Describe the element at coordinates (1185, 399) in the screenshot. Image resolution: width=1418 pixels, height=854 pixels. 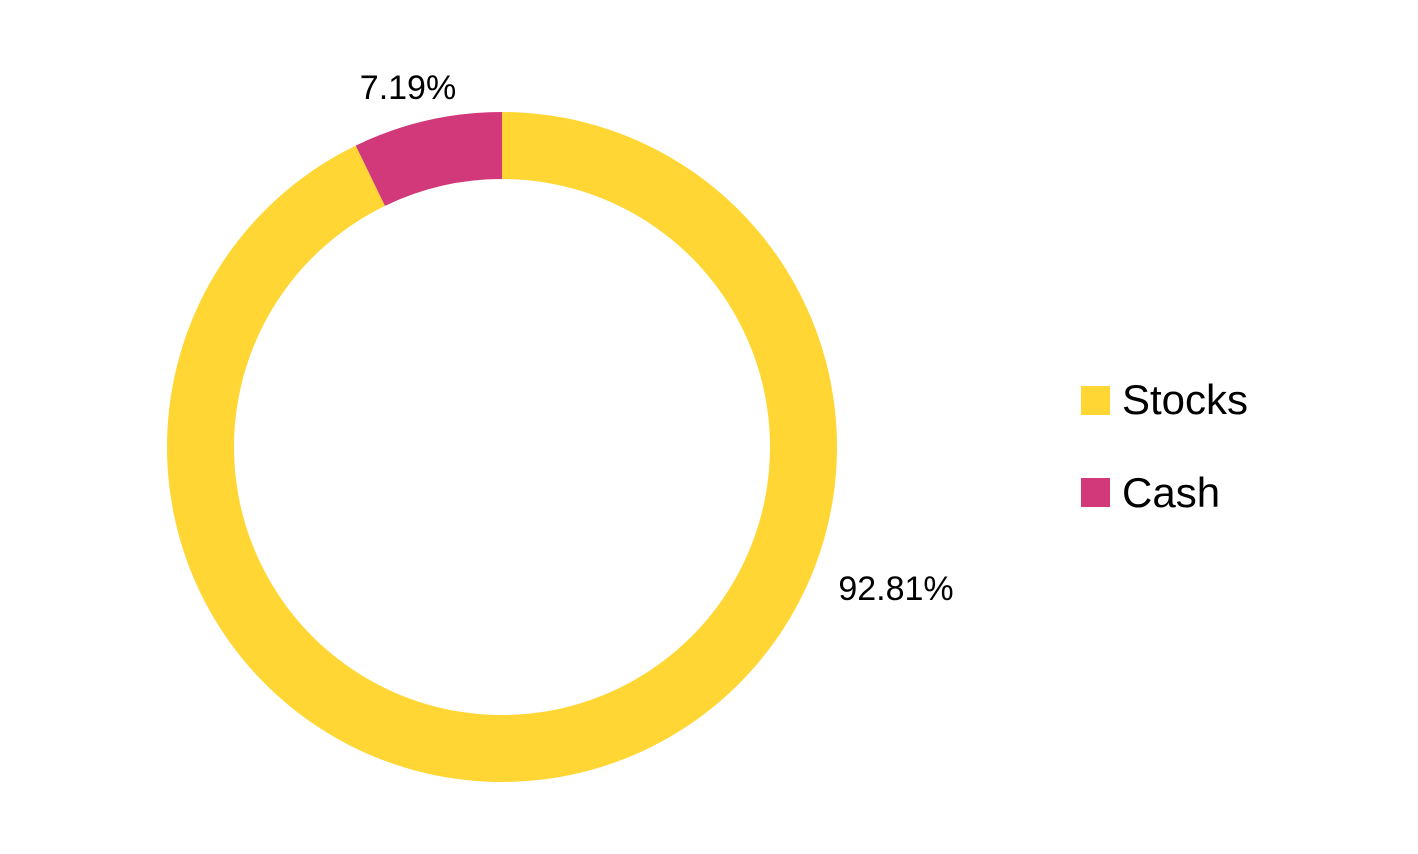
I see `legend-label-stocks: Stocks` at that location.